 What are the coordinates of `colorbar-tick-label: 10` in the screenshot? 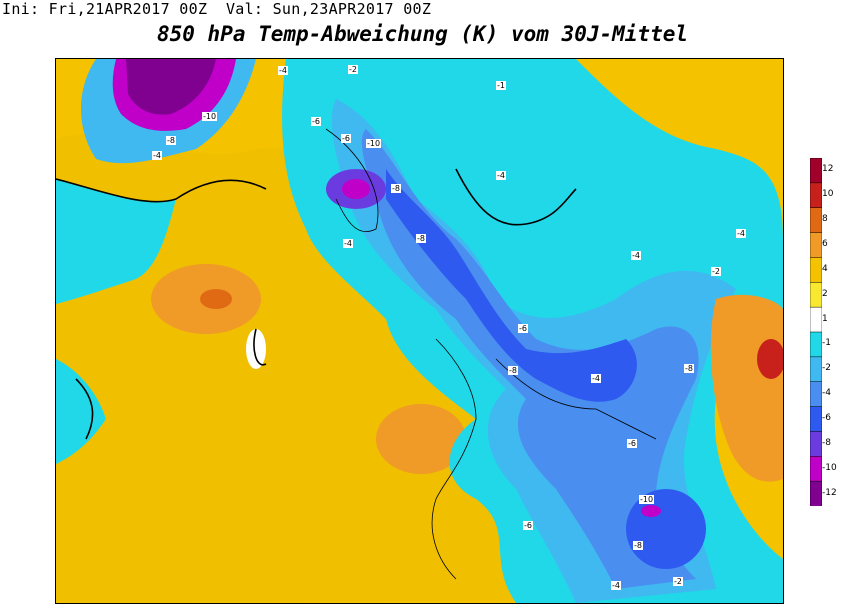 It's located at (828, 194).